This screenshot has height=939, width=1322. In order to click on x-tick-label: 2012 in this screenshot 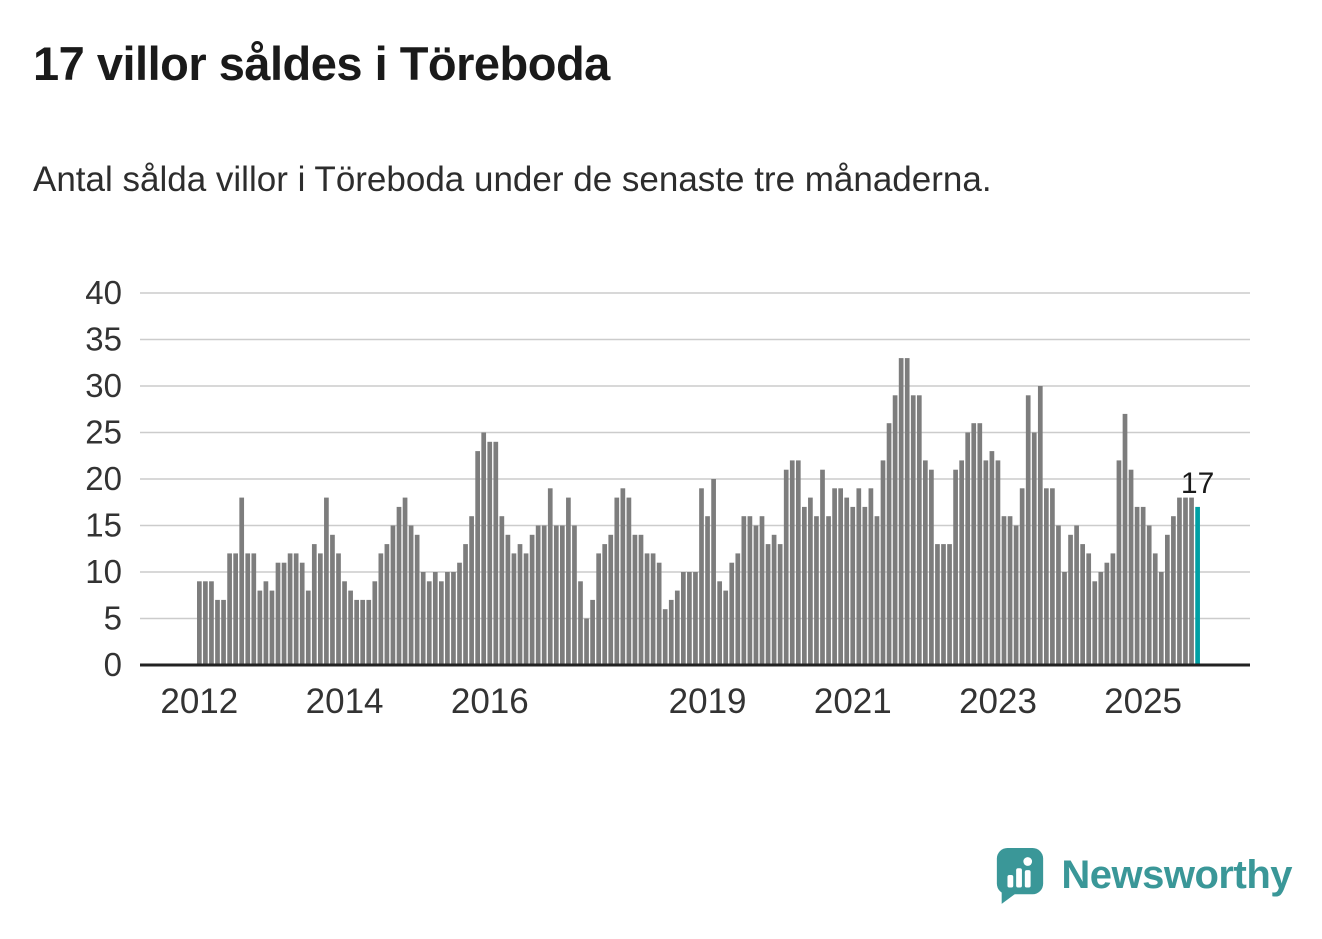, I will do `click(199, 701)`.